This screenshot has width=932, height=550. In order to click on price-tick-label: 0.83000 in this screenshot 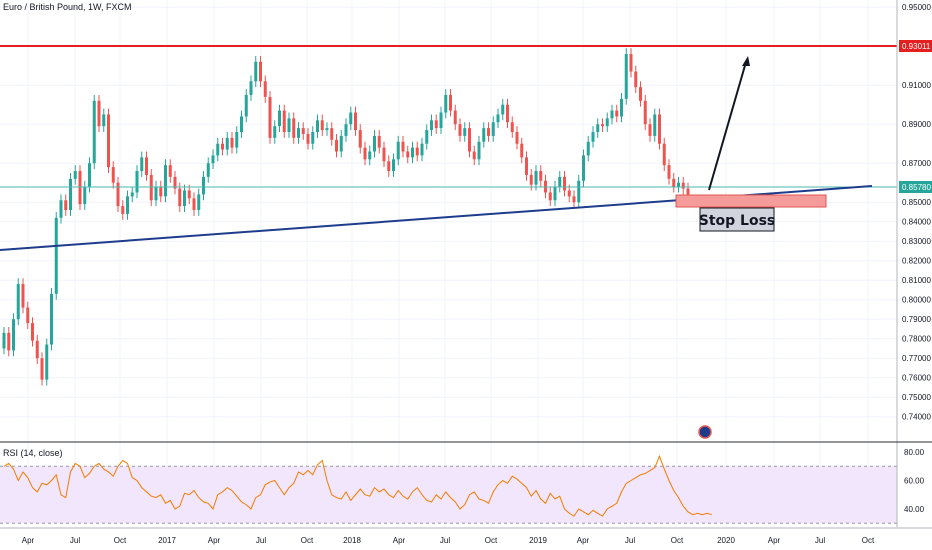, I will do `click(916, 241)`.